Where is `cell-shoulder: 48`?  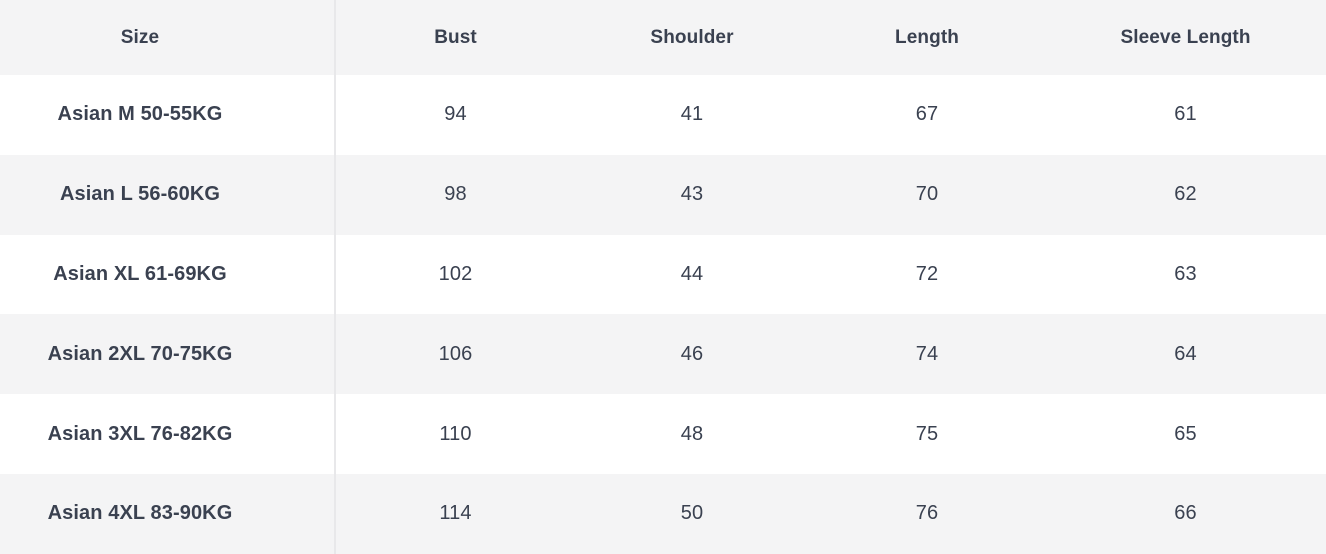 cell-shoulder: 48 is located at coordinates (692, 433).